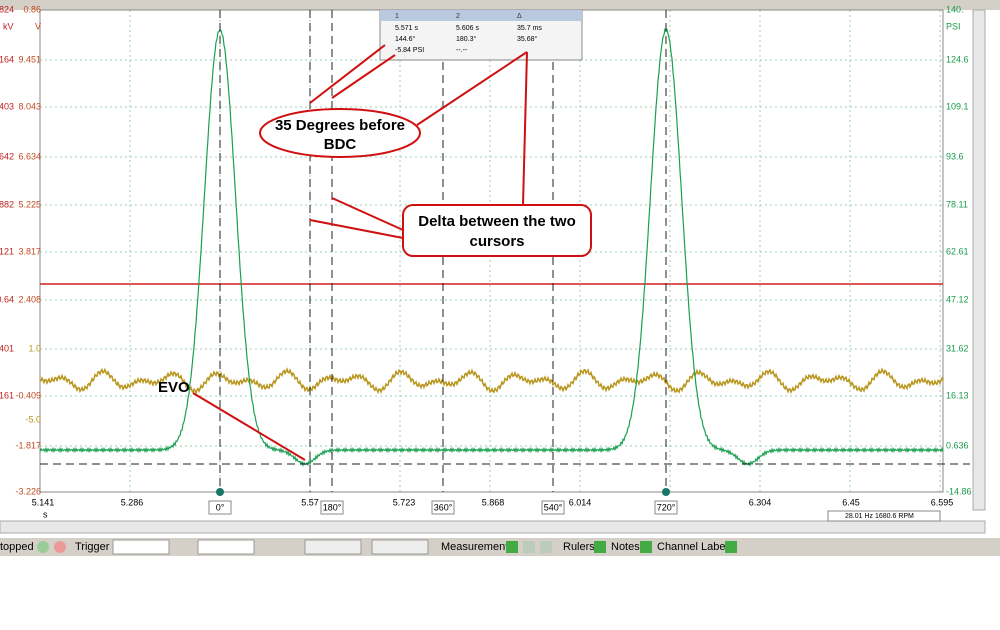 The image size is (1000, 630). Describe the element at coordinates (529, 28) in the screenshot. I see `table-cell: 35.7 ms` at that location.